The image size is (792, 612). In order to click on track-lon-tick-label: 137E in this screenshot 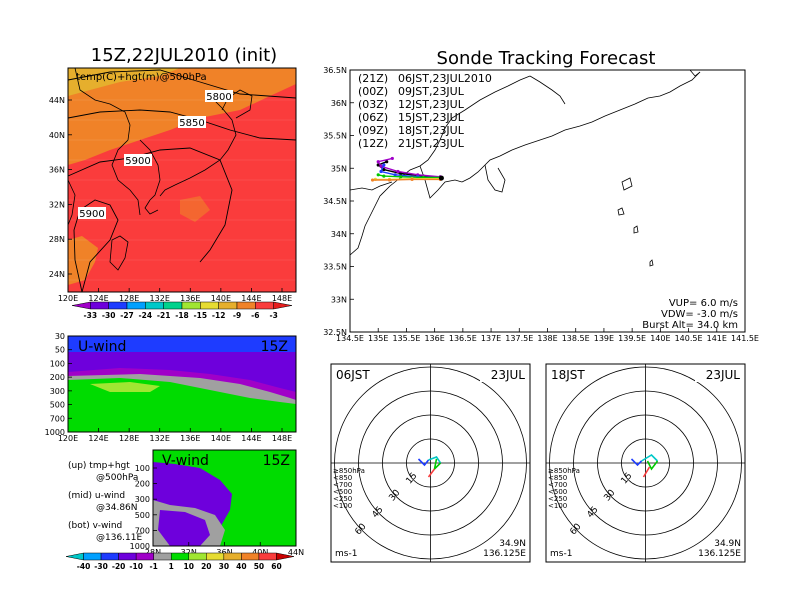, I will do `click(491, 338)`.